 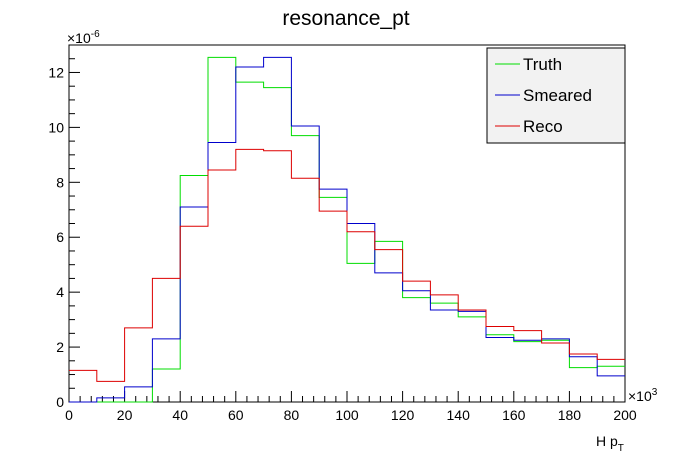 I want to click on legend: Truth Smeared Reco, so click(x=556, y=95).